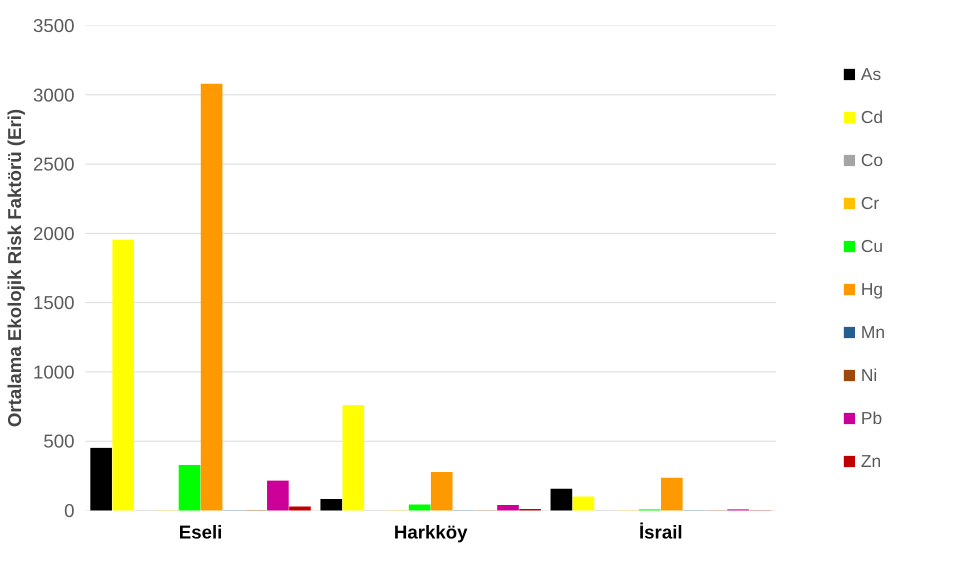 The width and height of the screenshot is (958, 583). Describe the element at coordinates (53, 25) in the screenshot. I see `y-tick-label: 3500` at that location.